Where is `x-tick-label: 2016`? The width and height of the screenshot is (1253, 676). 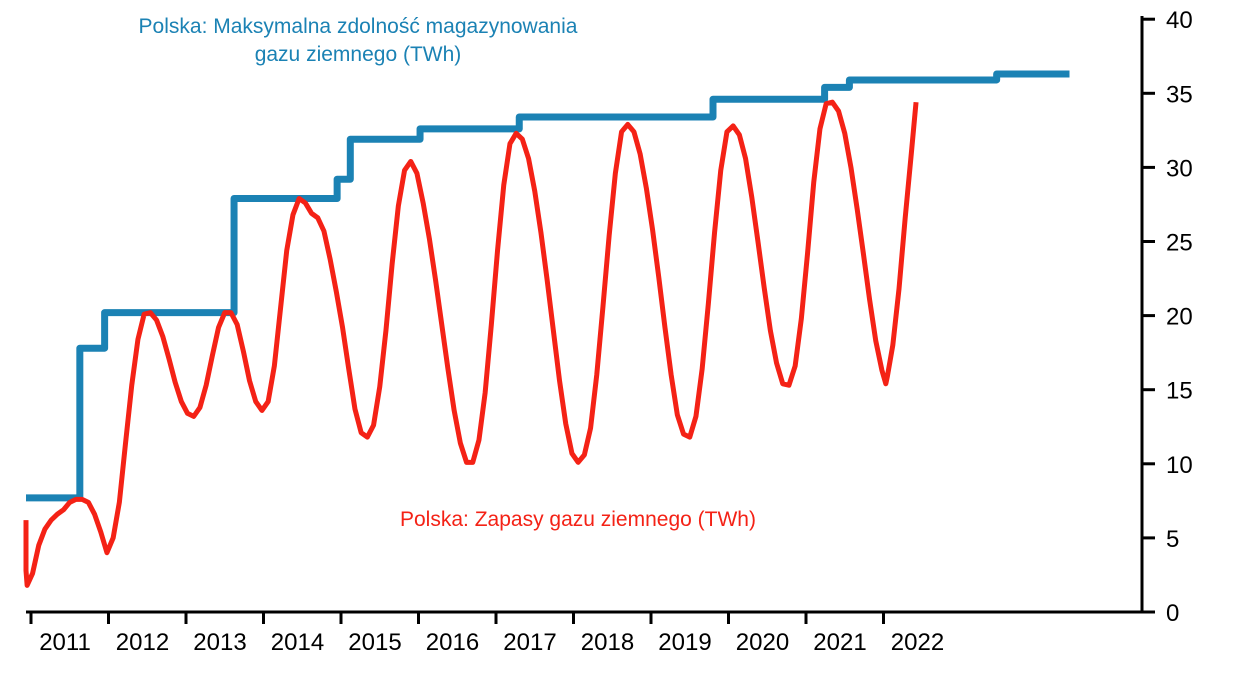
x-tick-label: 2016 is located at coordinates (452, 642).